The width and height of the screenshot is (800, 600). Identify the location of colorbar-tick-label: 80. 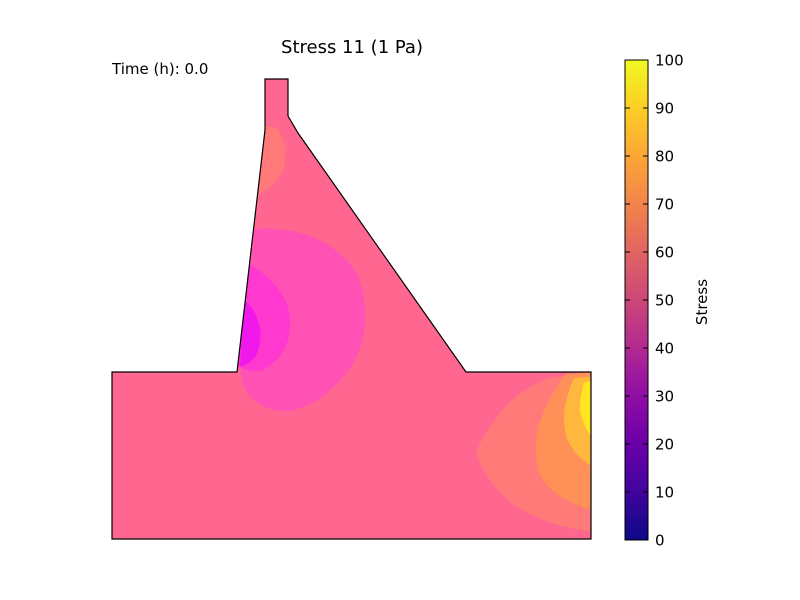
(664, 157).